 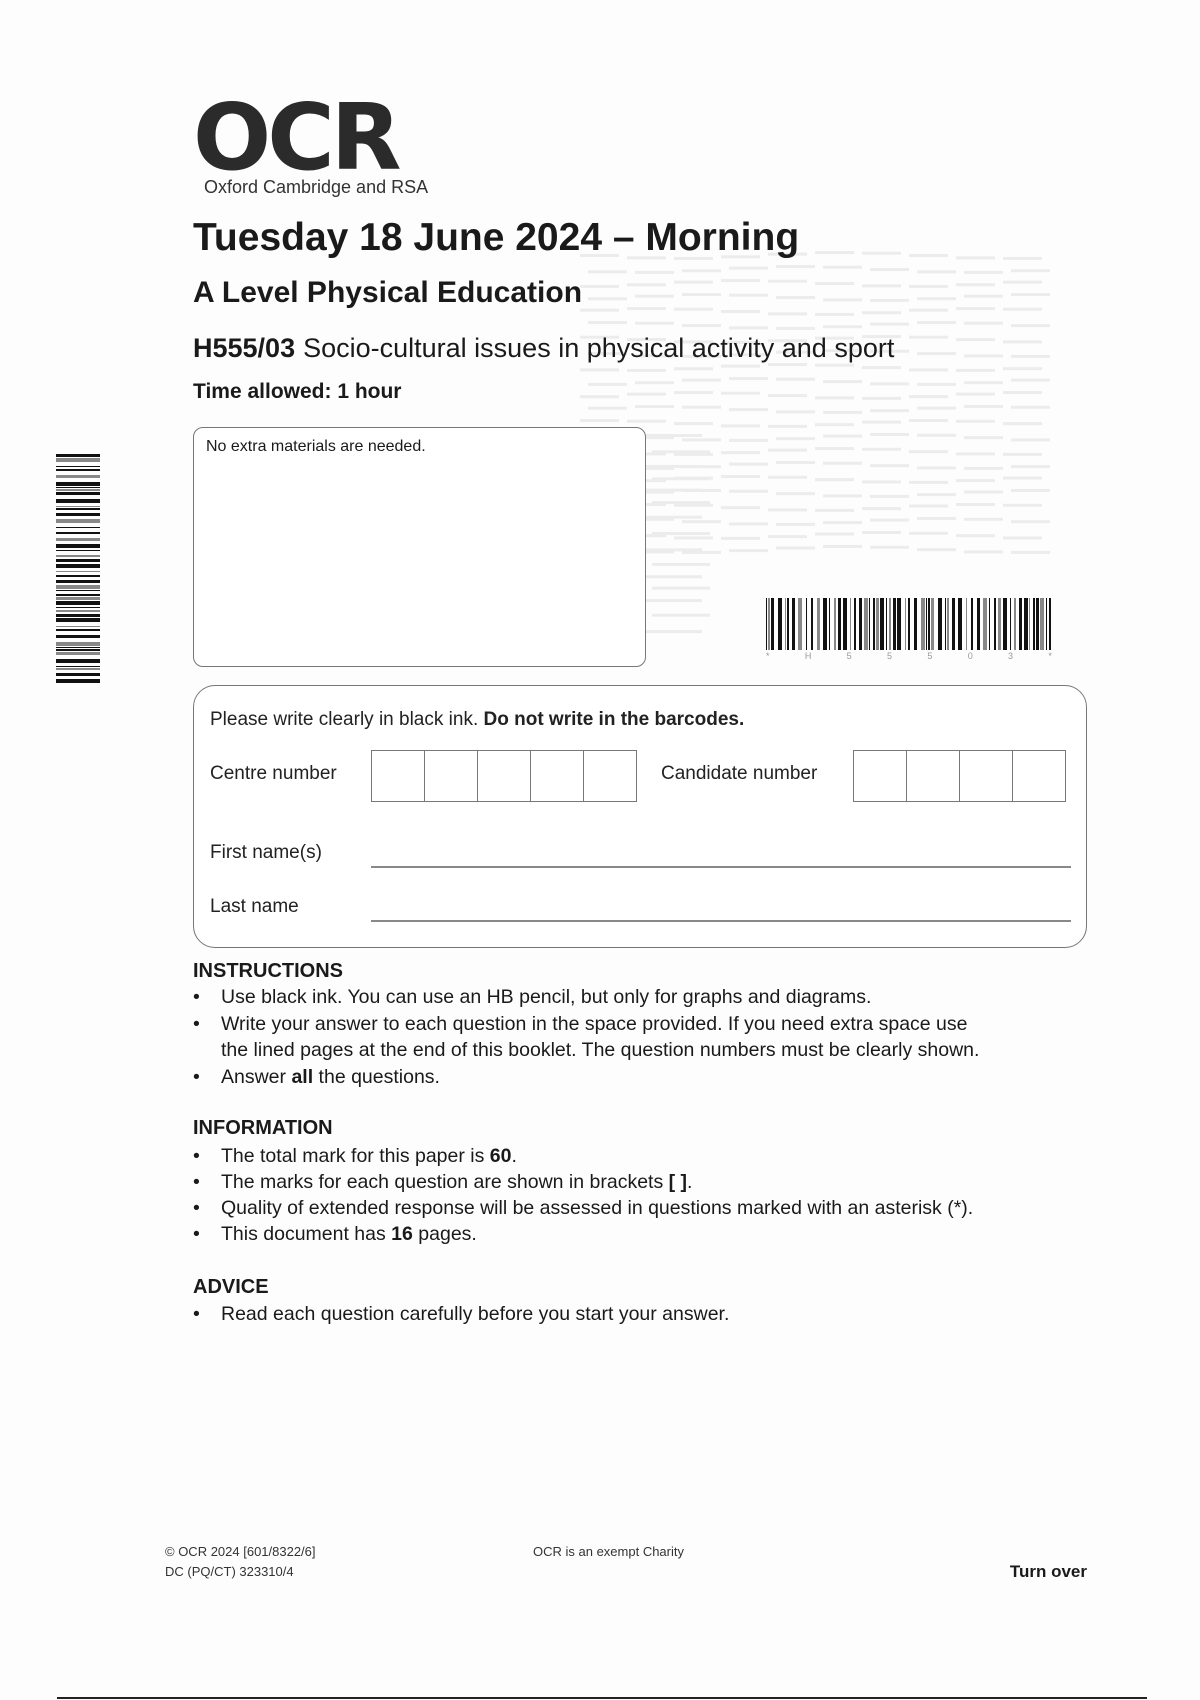 I want to click on side-barcode, so click(x=78, y=568).